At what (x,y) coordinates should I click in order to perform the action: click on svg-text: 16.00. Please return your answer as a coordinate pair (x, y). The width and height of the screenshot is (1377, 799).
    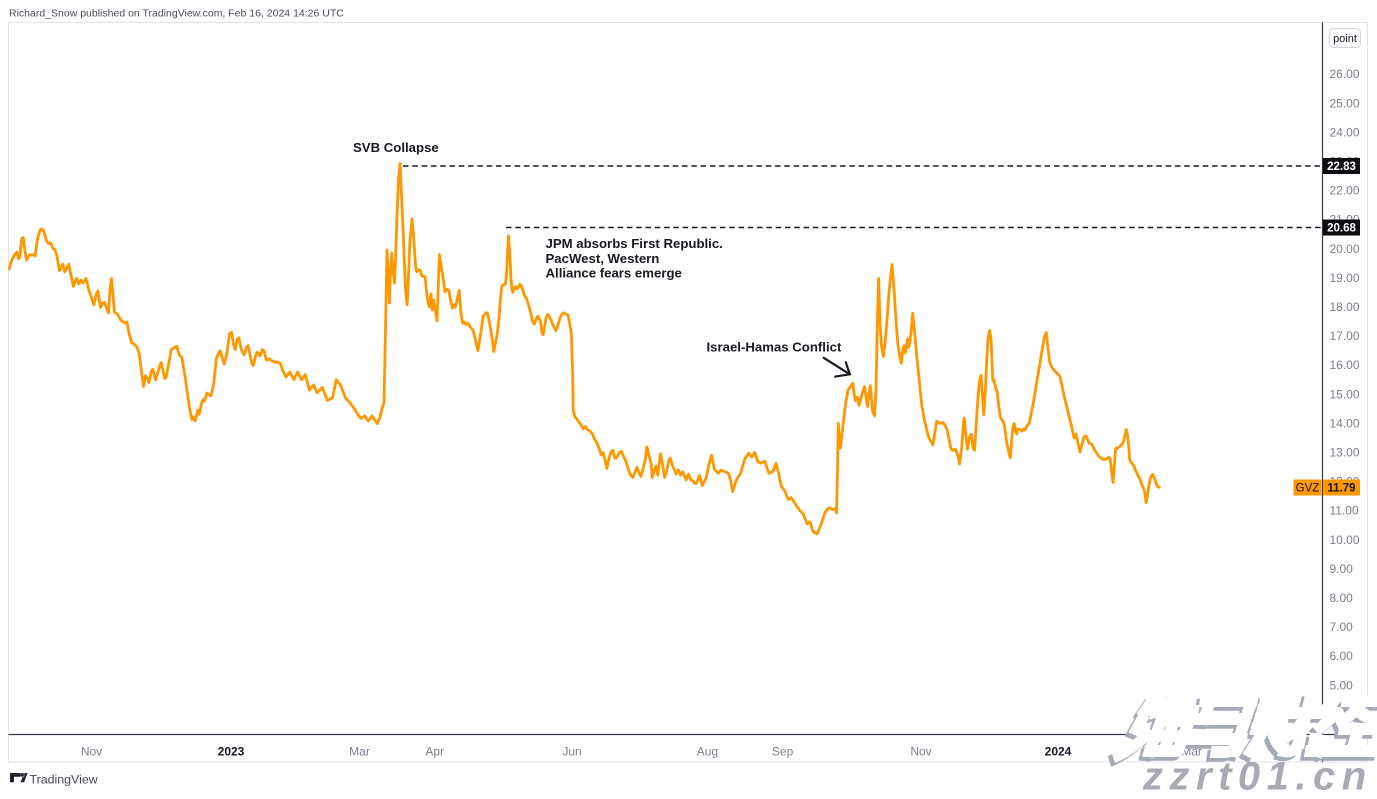
    Looking at the image, I should click on (1345, 365).